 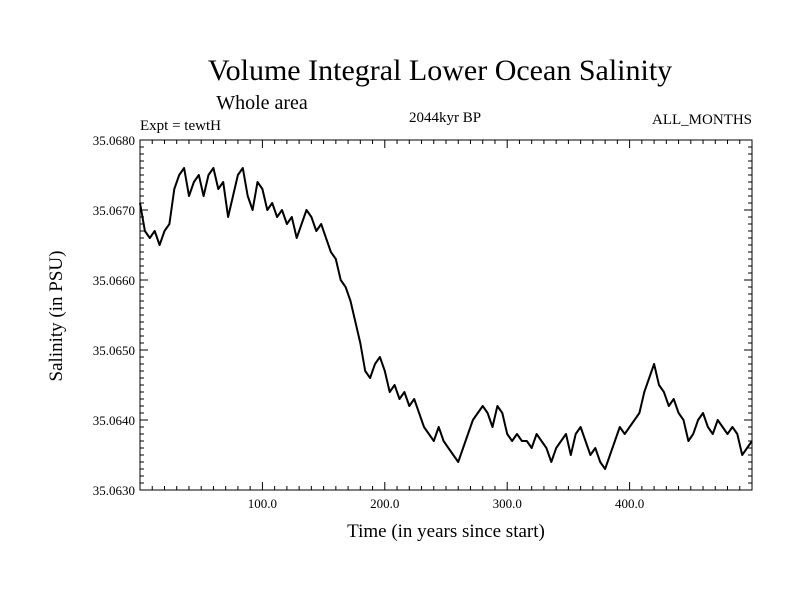 What do you see at coordinates (445, 118) in the screenshot?
I see `period-label: 2044kyr BP` at bounding box center [445, 118].